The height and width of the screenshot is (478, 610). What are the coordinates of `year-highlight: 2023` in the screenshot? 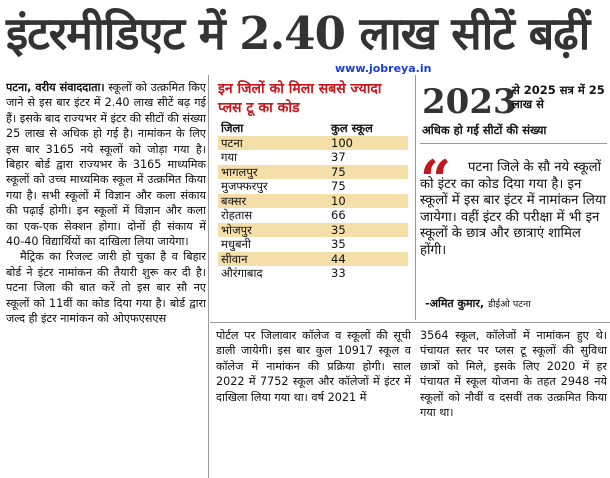 It's located at (469, 102).